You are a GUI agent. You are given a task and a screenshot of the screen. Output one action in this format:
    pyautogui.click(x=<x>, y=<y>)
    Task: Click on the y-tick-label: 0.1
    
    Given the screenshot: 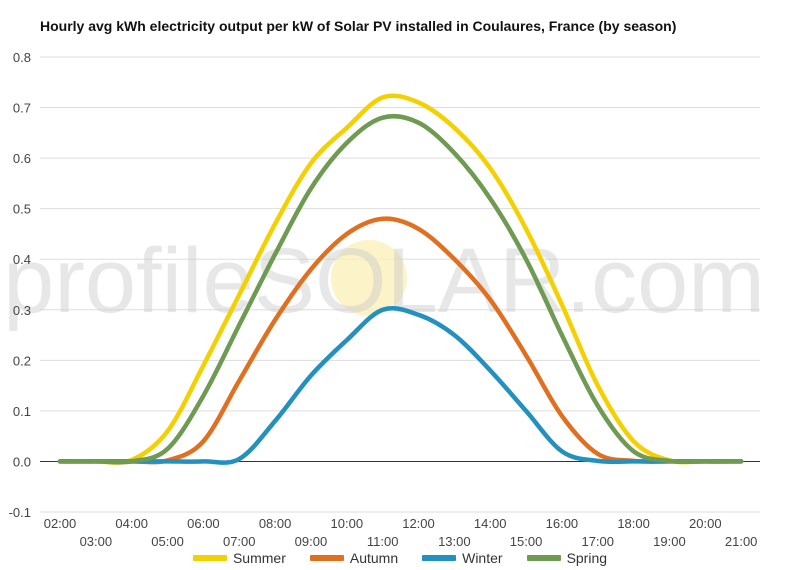 What is the action you would take?
    pyautogui.click(x=22, y=411)
    